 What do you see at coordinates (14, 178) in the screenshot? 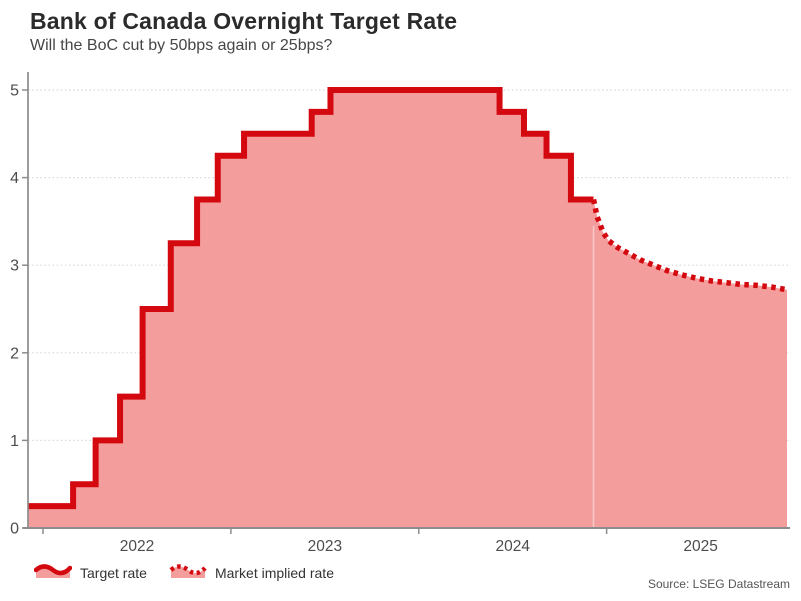
I see `y-tick-label-4: 4` at bounding box center [14, 178].